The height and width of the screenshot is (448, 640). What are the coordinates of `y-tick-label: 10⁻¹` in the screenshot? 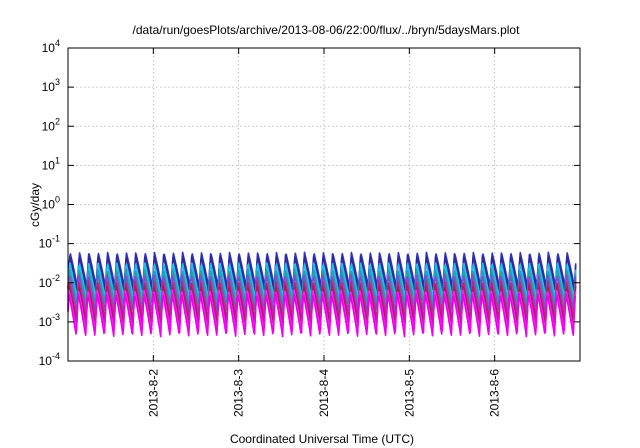 It's located at (49, 242).